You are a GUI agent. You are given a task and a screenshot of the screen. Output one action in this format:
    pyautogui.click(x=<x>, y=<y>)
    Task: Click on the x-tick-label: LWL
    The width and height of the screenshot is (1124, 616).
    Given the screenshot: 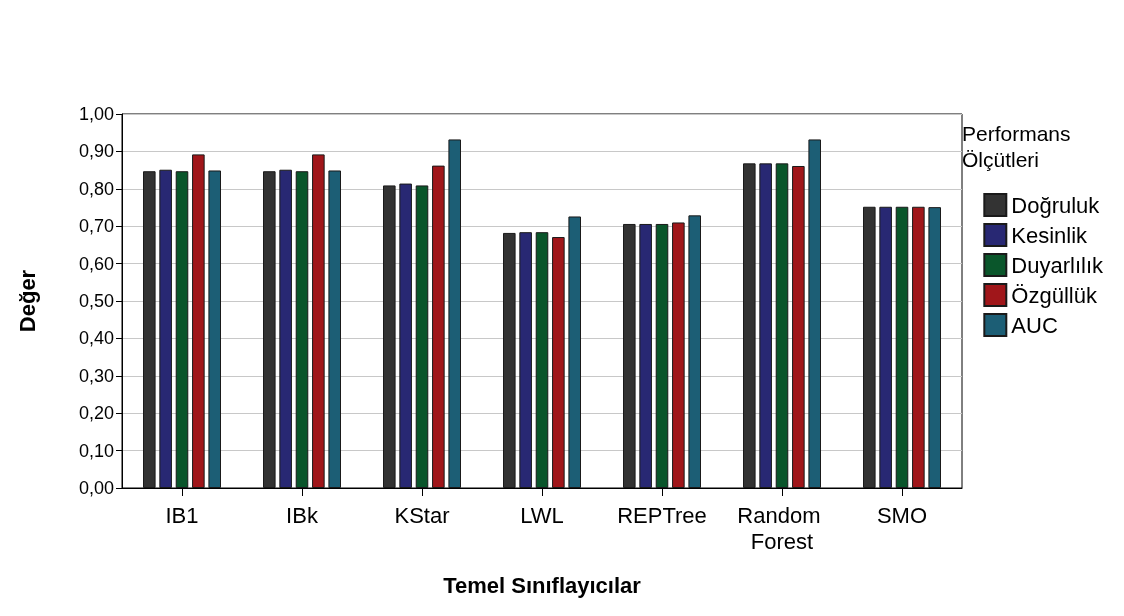 What is the action you would take?
    pyautogui.click(x=542, y=515)
    